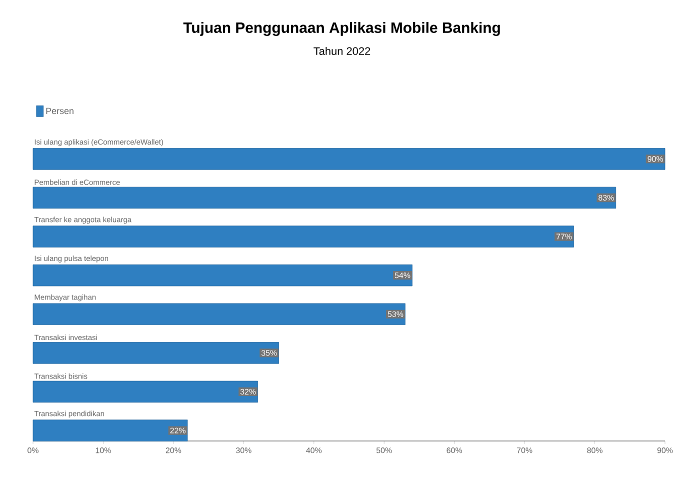 This screenshot has height=487, width=684. What do you see at coordinates (342, 51) in the screenshot?
I see `chart-subtitle: Tahun 2022` at bounding box center [342, 51].